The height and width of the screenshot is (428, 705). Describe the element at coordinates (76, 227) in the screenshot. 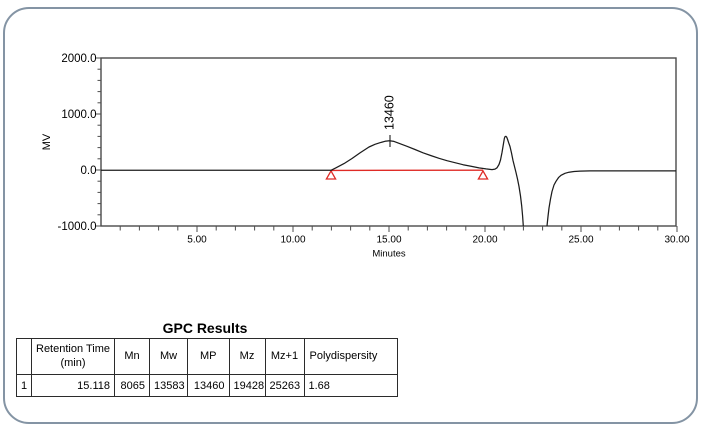

I see `svg-text: -1000.0` at that location.